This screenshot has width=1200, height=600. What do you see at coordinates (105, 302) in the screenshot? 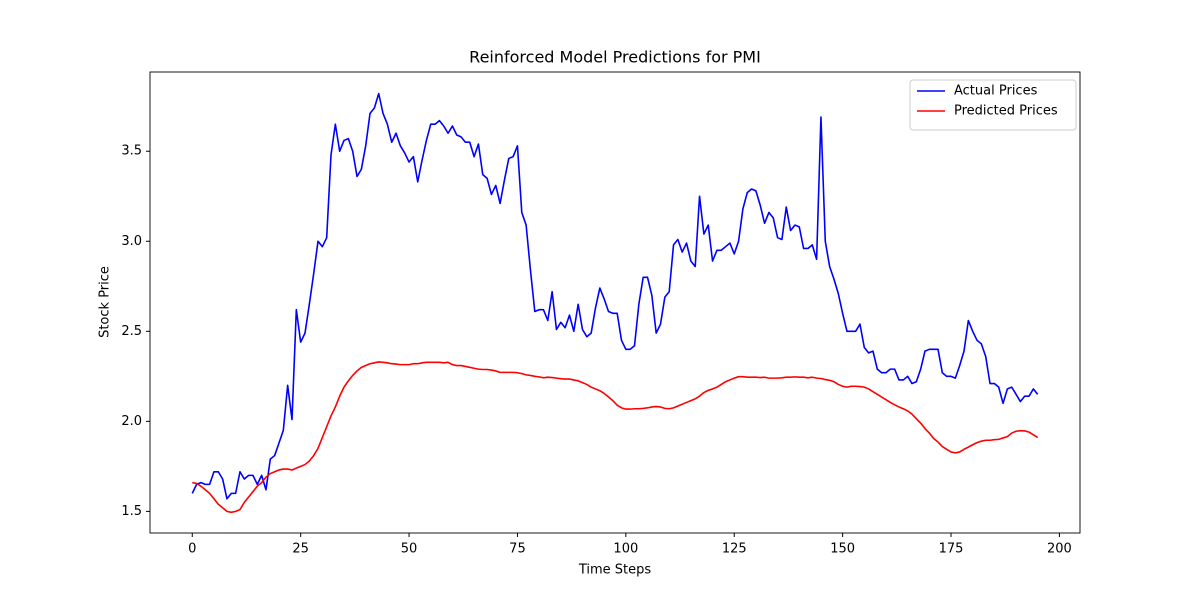
I see `y-axis-label: Stock Price` at bounding box center [105, 302].